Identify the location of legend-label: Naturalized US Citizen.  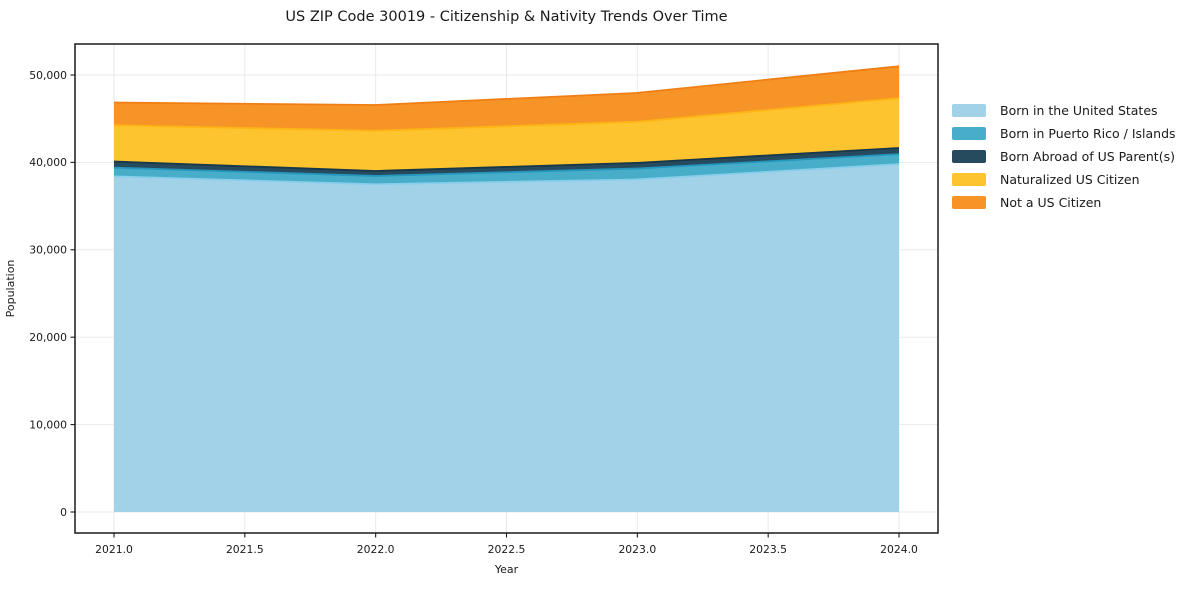
(1070, 179).